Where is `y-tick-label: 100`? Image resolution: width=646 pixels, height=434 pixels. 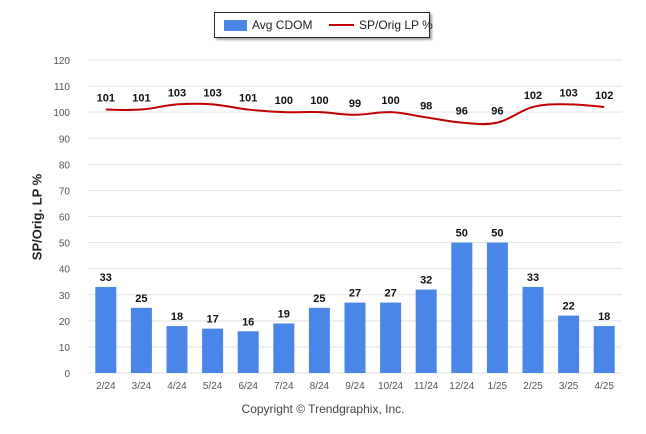
y-tick-label: 100 is located at coordinates (61, 113).